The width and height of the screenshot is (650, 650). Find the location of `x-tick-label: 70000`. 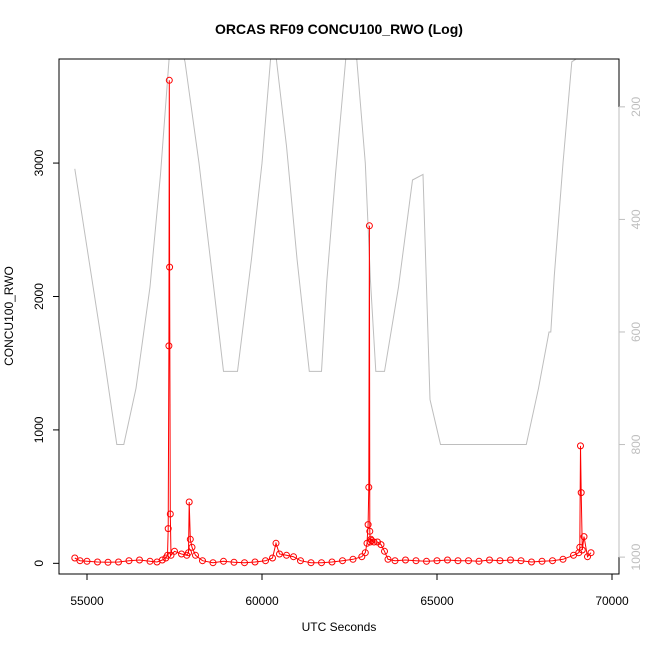

x-tick-label: 70000 is located at coordinates (612, 601).